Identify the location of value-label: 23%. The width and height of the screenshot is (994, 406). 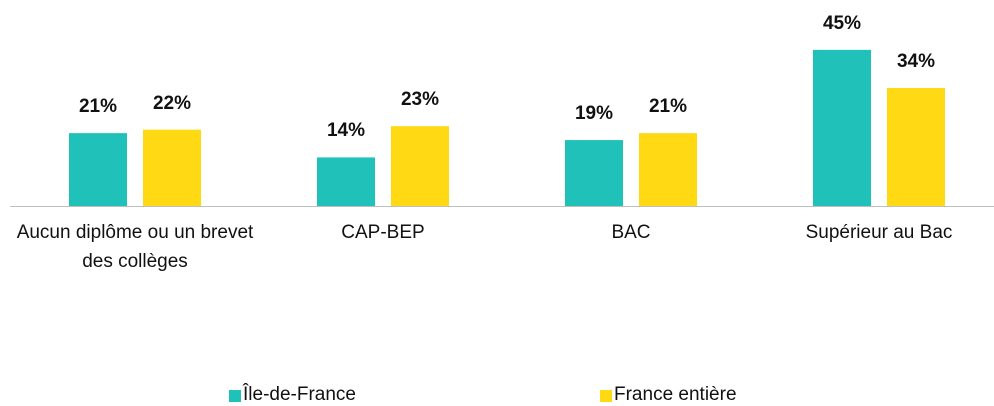
(420, 100).